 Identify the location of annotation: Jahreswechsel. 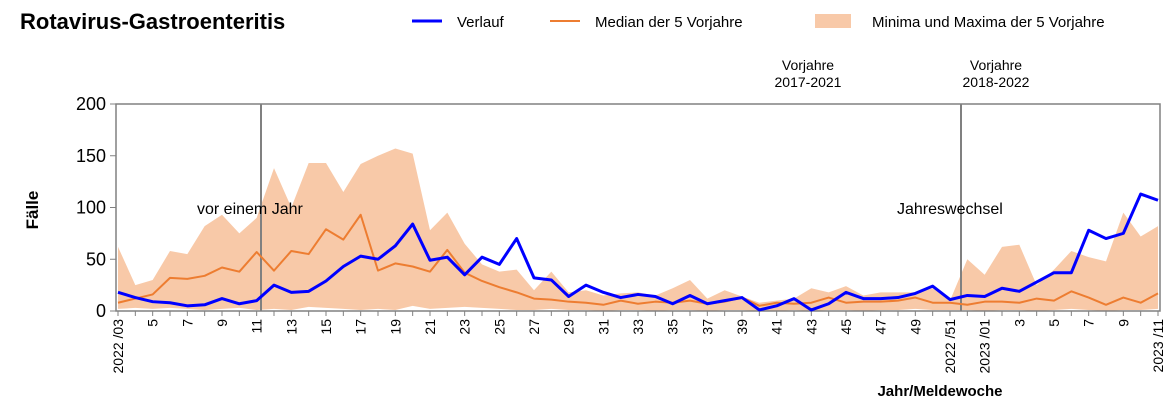
(950, 209).